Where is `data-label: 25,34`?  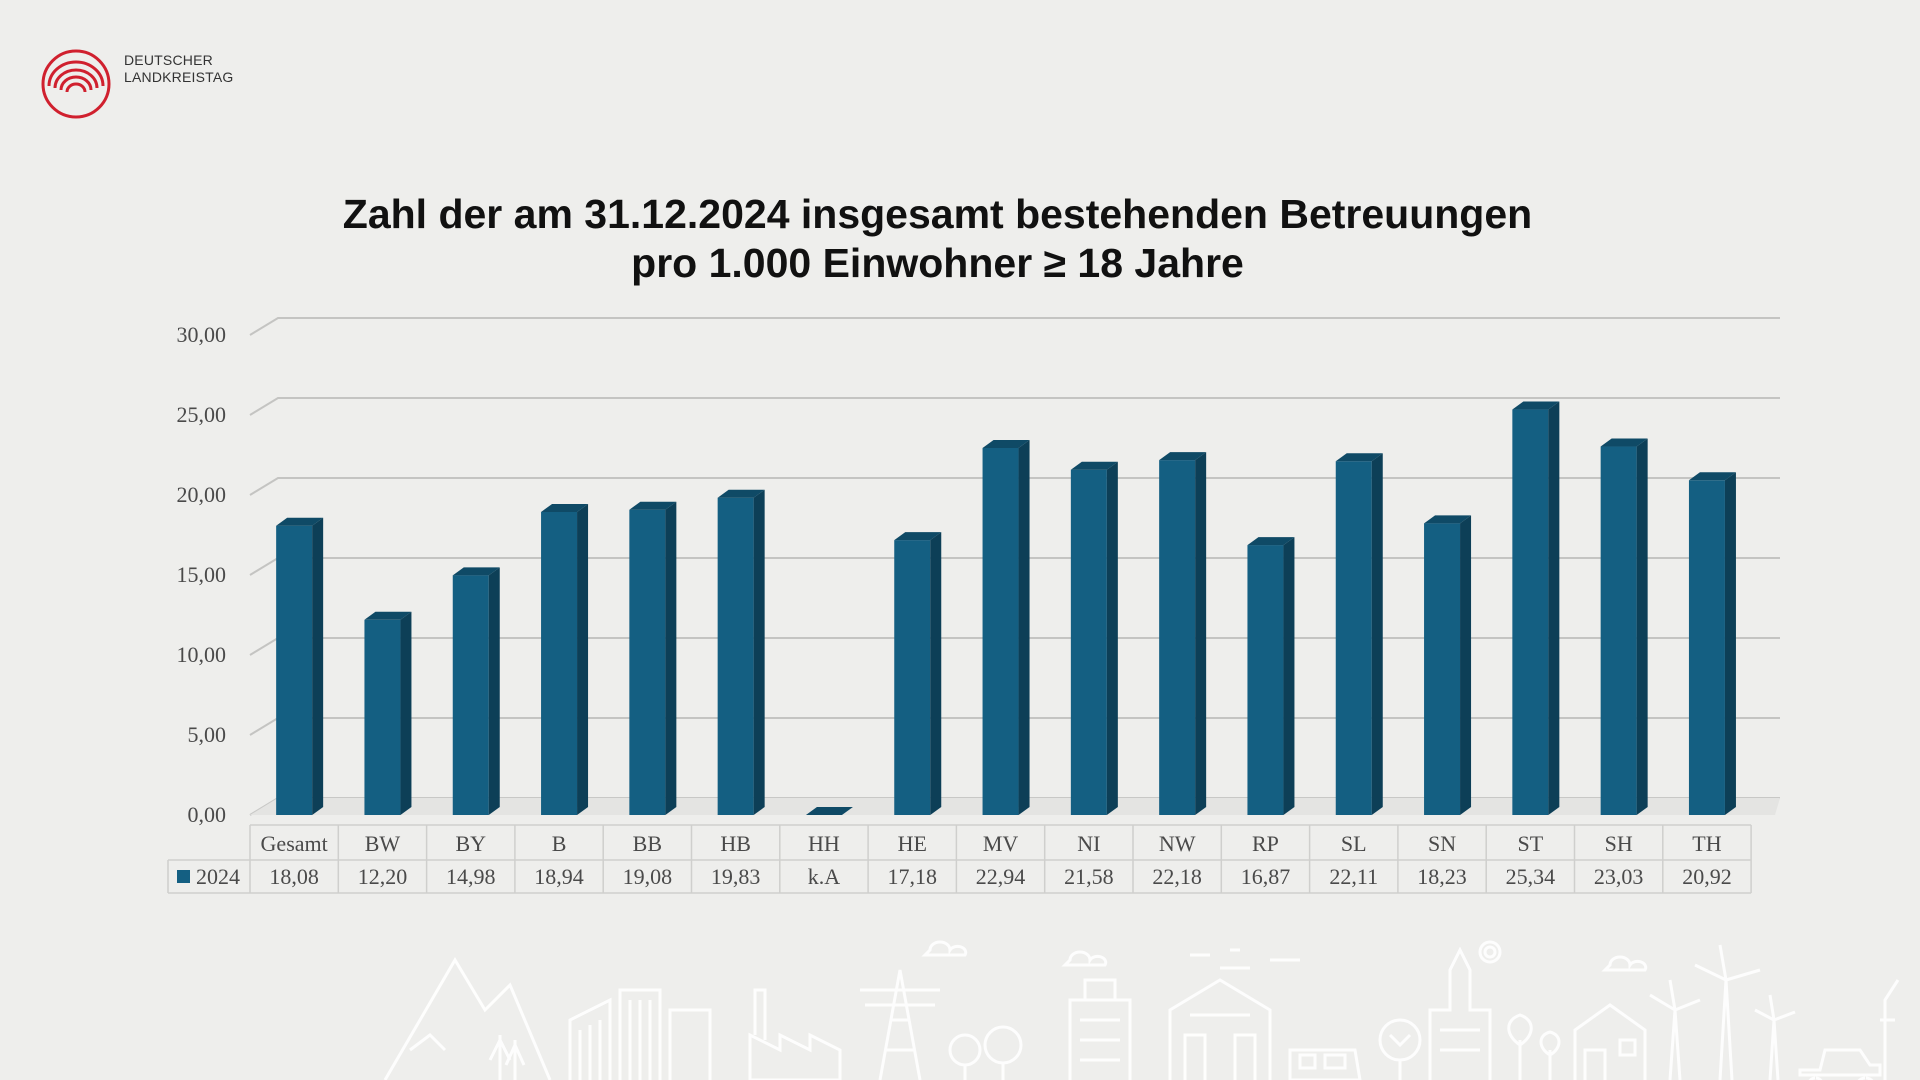 data-label: 25,34 is located at coordinates (1531, 876).